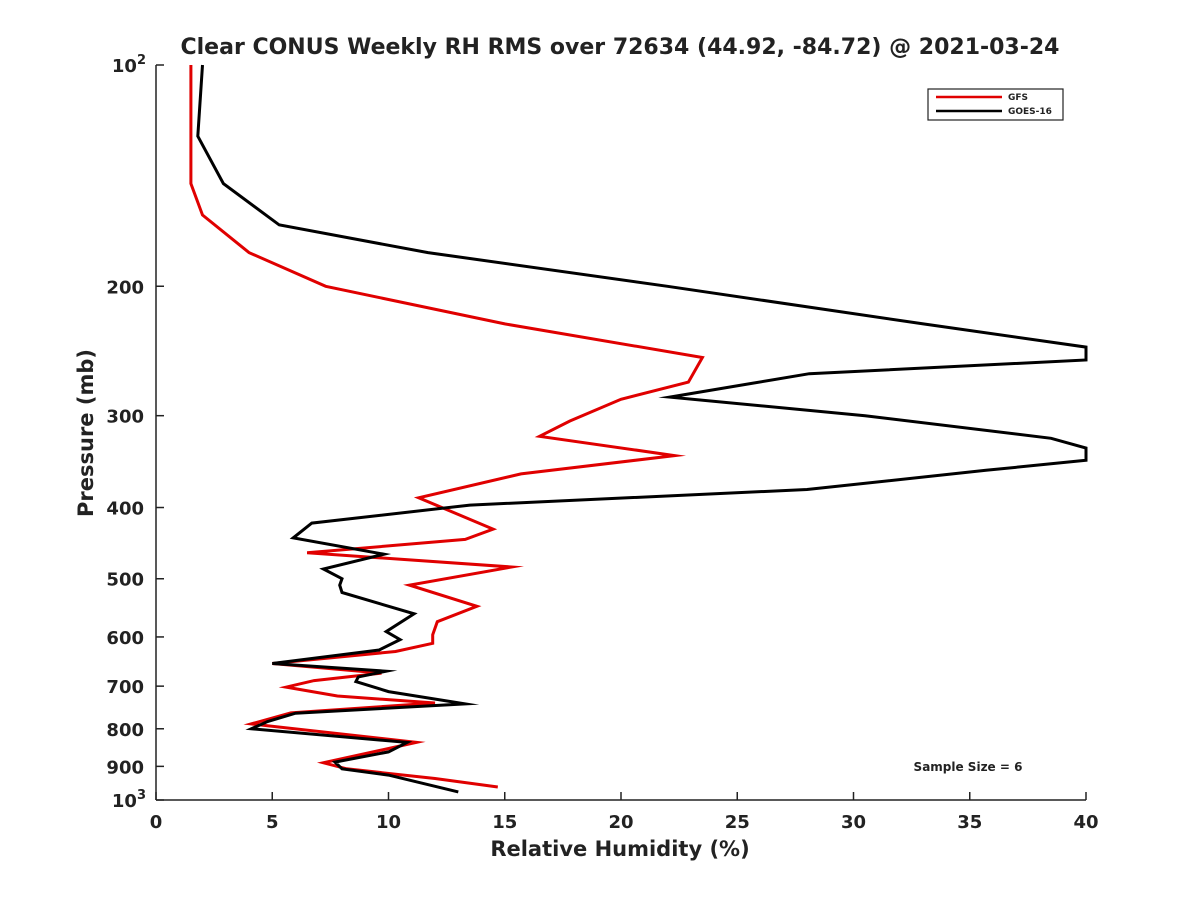  Describe the element at coordinates (1018, 98) in the screenshot. I see `legend-label-gfs: GFS` at that location.